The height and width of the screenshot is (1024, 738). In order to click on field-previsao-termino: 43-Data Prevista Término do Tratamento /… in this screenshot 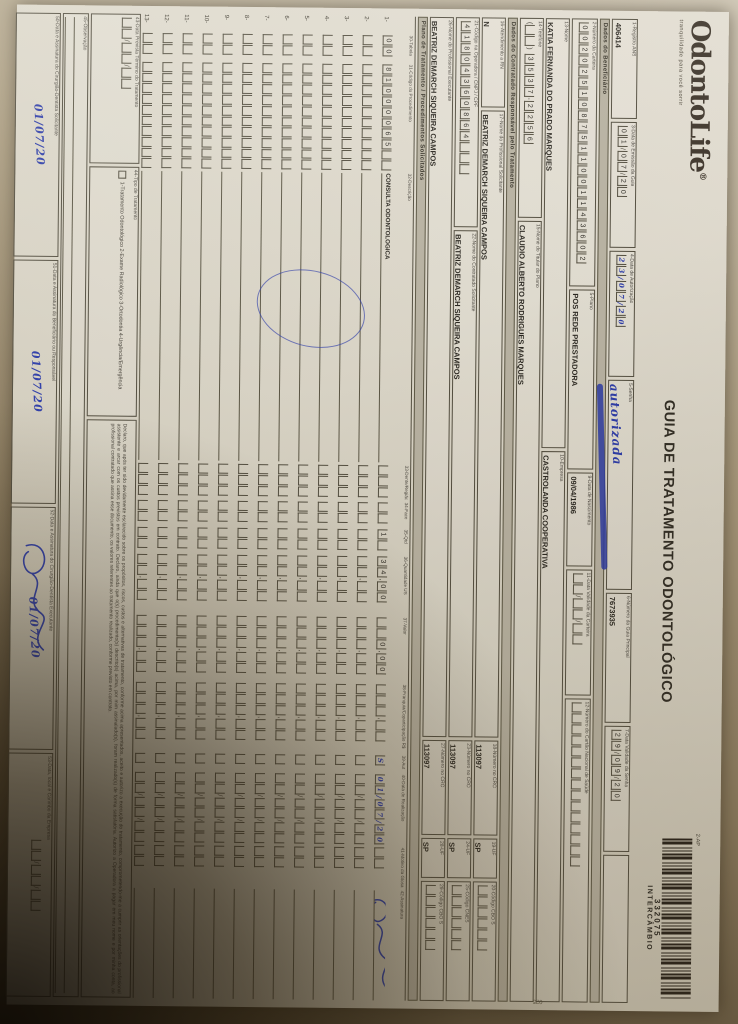, I will do `click(115, 88)`.